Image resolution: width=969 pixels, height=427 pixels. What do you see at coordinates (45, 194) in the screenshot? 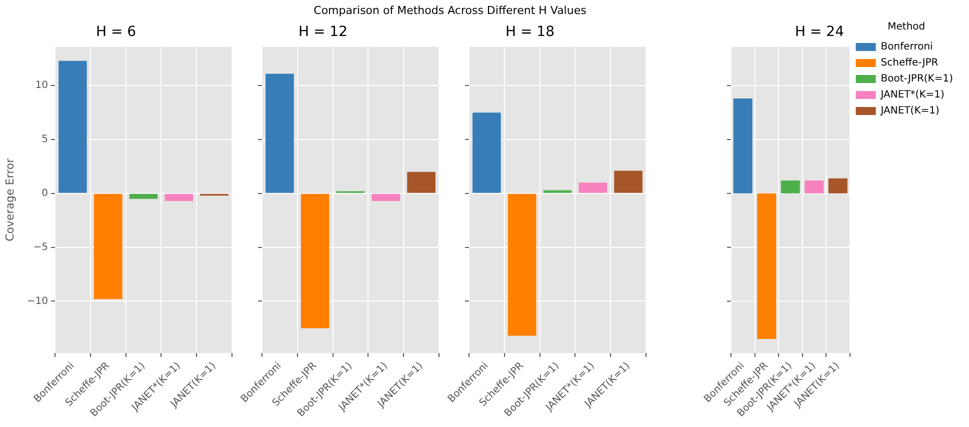
I see `y-tick-label: 0` at bounding box center [45, 194].